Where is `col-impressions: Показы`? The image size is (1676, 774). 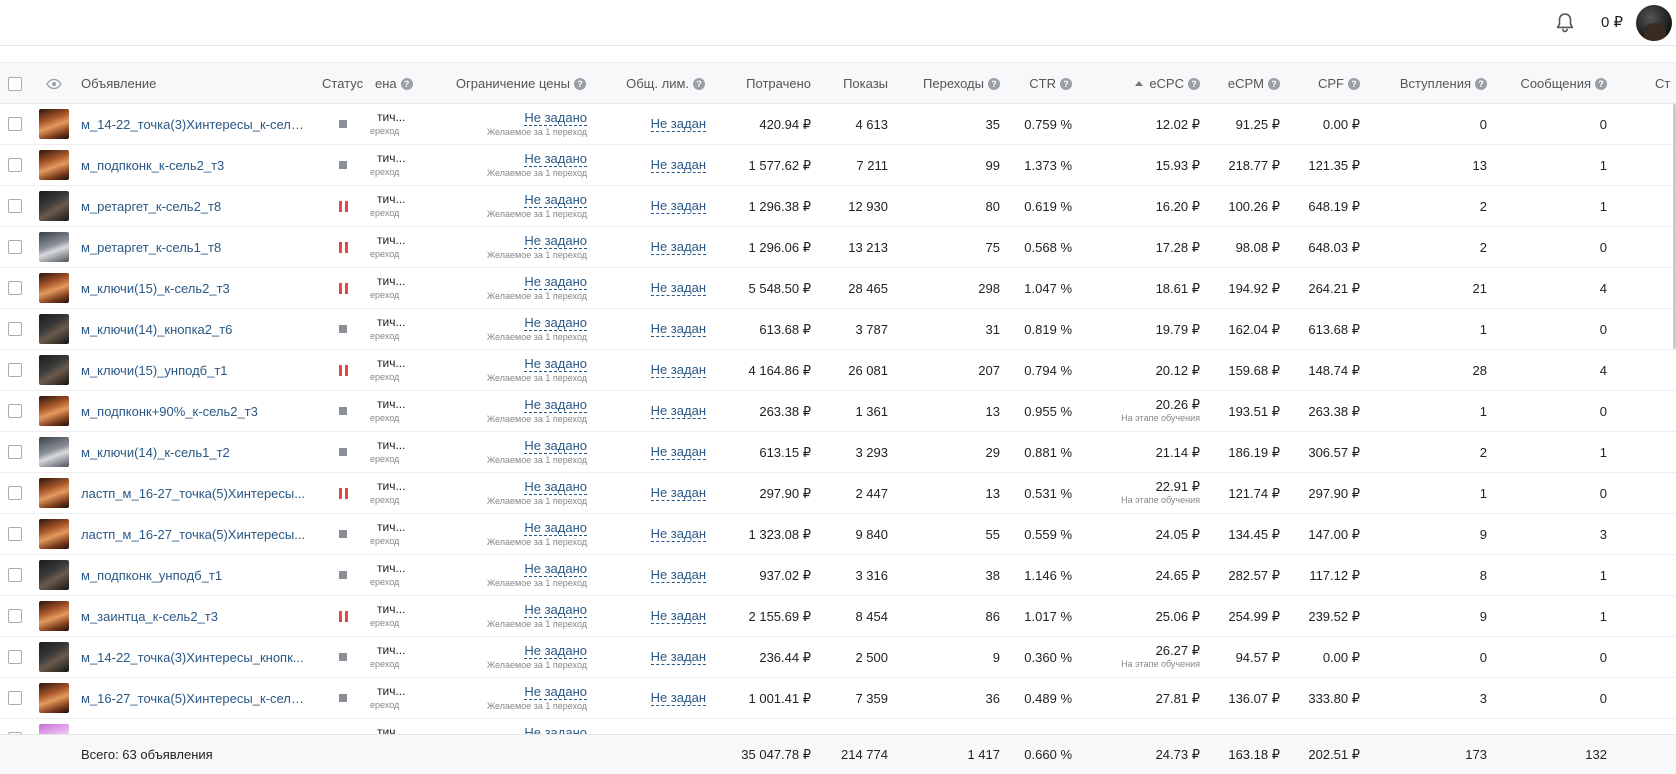
col-impressions: Показы is located at coordinates (865, 83).